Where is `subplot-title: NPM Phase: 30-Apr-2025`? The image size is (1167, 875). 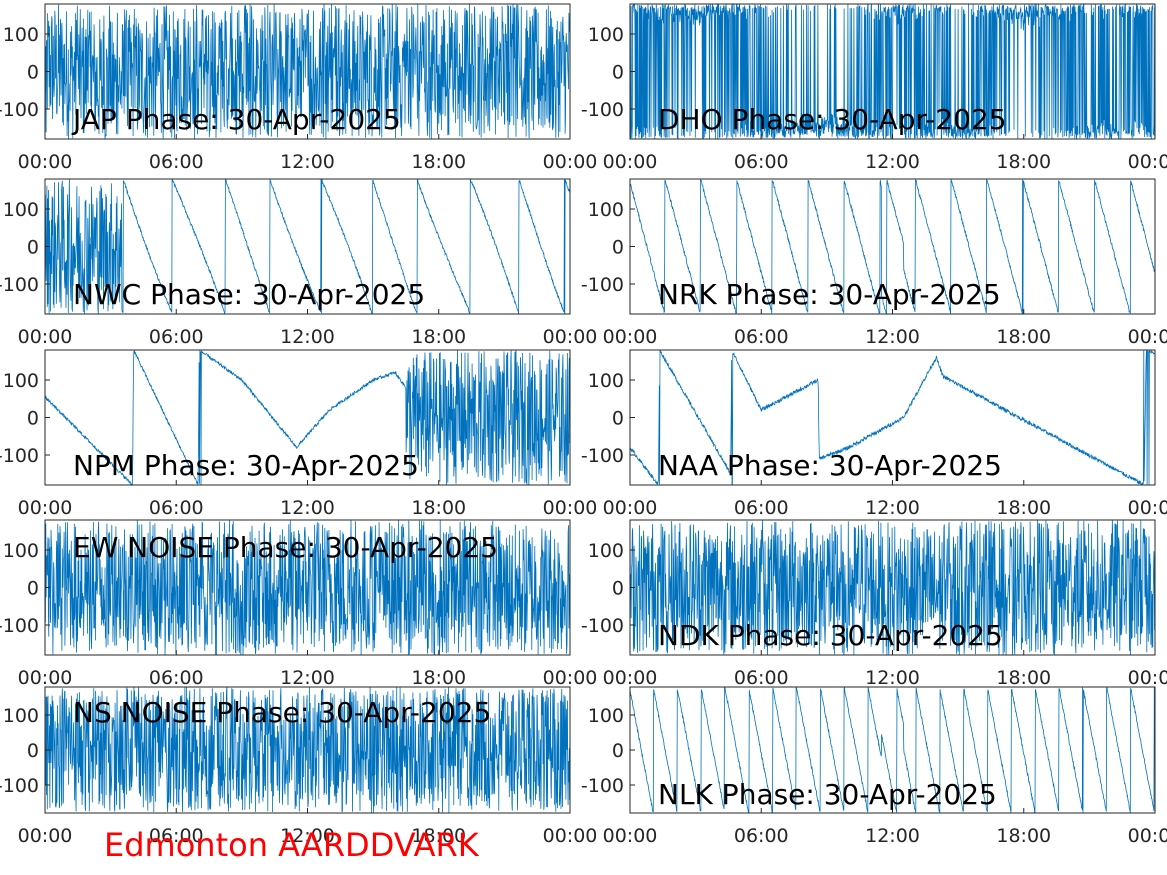 subplot-title: NPM Phase: 30-Apr-2025 is located at coordinates (246, 465).